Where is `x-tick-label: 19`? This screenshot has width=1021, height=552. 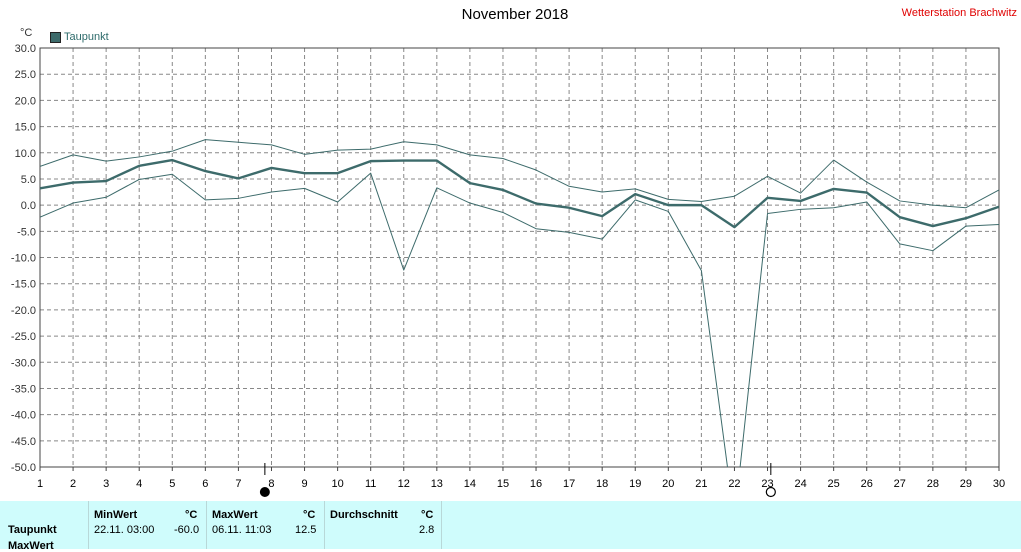
x-tick-label: 19 is located at coordinates (635, 484).